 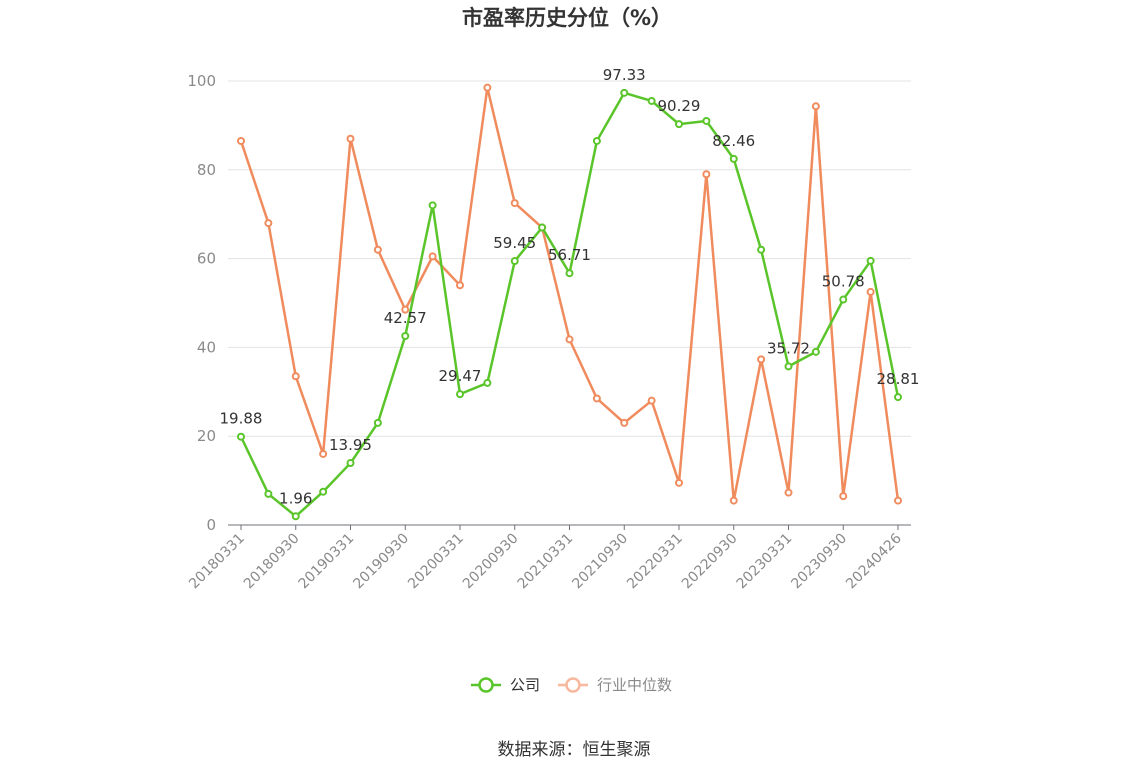 What do you see at coordinates (843, 282) in the screenshot?
I see `data-label: 50.78` at bounding box center [843, 282].